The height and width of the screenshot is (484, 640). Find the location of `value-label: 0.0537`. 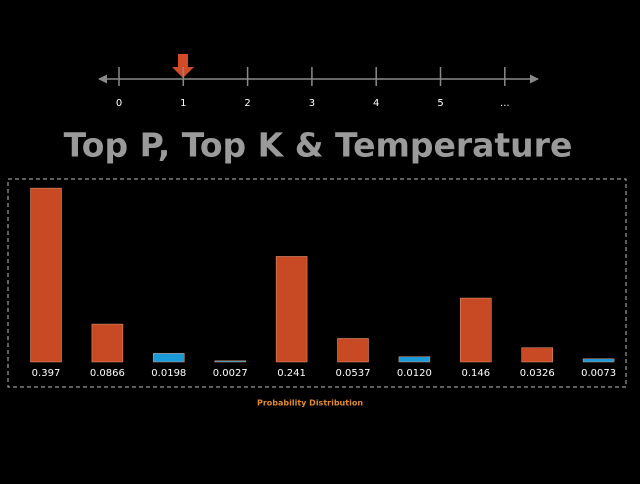

value-label: 0.0537 is located at coordinates (353, 373).